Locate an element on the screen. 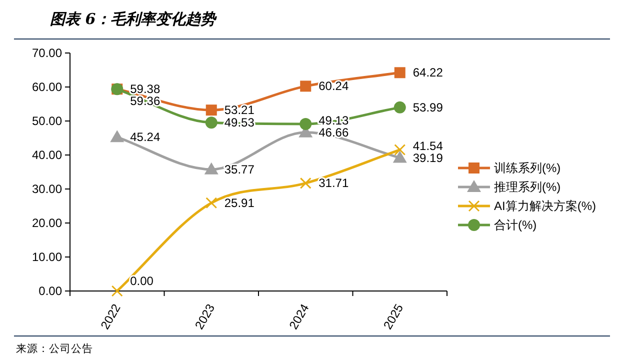 The image size is (623, 364). data-label: 31.71 is located at coordinates (333, 183).